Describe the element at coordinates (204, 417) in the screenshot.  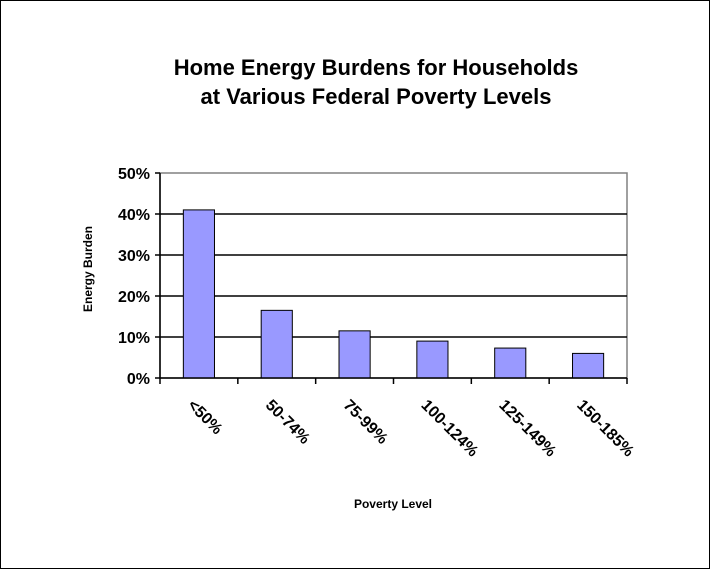
I see `x-category-label: <50%` at that location.